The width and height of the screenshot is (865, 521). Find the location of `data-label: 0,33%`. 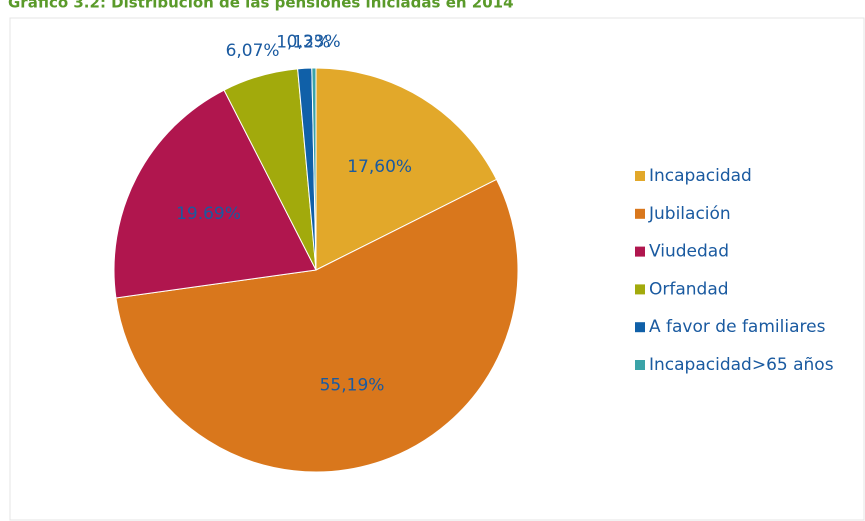

data-label: 0,33% is located at coordinates (314, 42).